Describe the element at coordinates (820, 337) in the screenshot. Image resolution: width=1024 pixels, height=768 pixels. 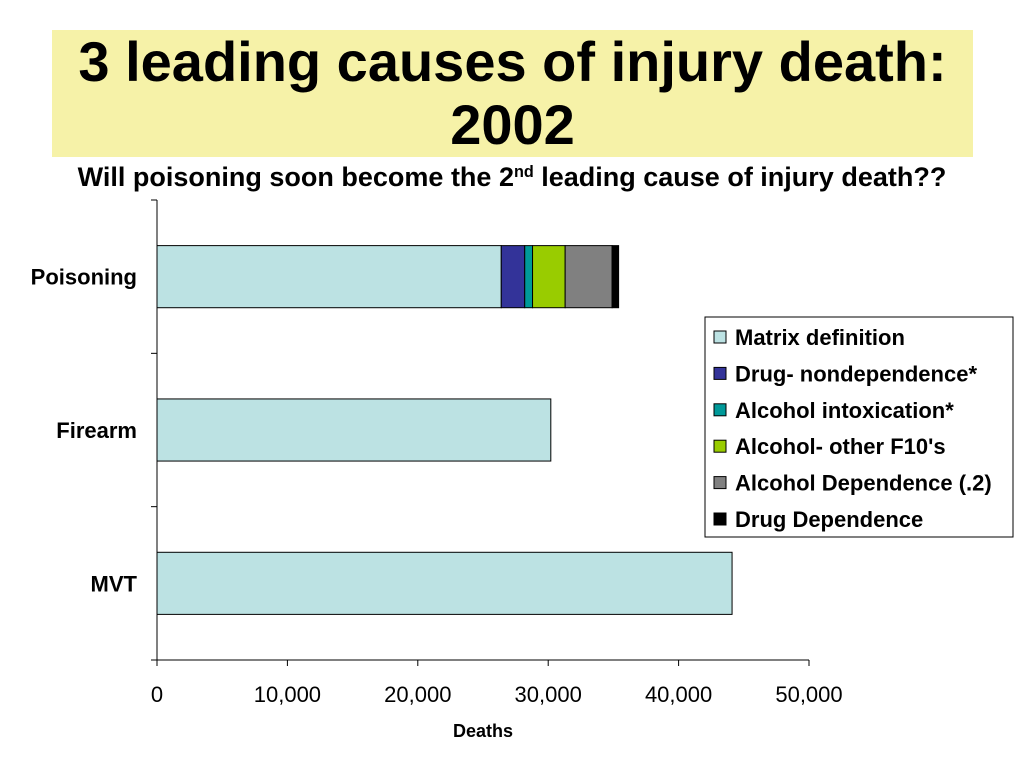
I see `legend-label-matrix-definition: Matrix definition` at that location.